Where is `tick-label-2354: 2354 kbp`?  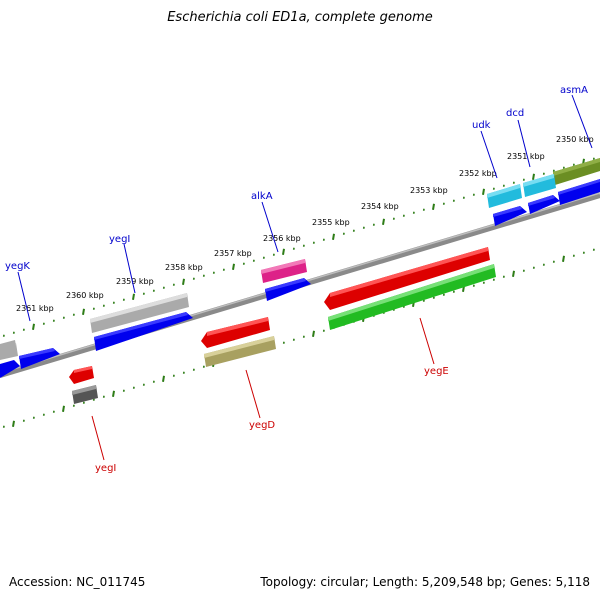 tick-label-2354: 2354 kbp is located at coordinates (380, 206).